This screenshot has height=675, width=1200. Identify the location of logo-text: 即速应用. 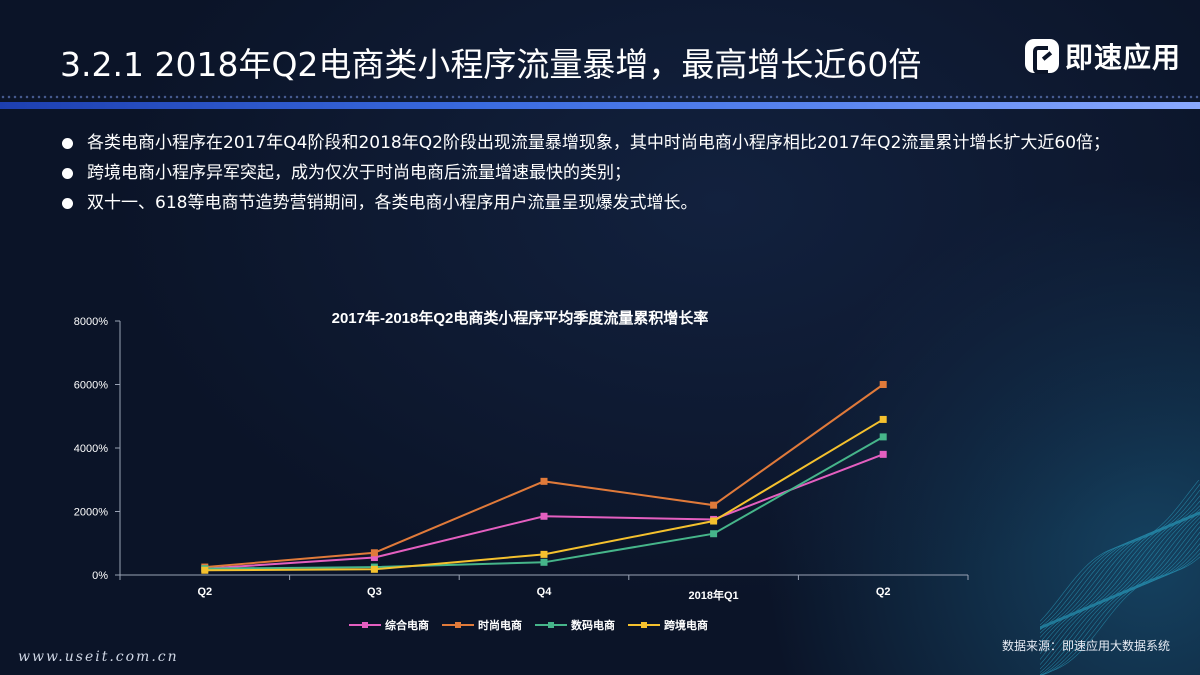
(1123, 57).